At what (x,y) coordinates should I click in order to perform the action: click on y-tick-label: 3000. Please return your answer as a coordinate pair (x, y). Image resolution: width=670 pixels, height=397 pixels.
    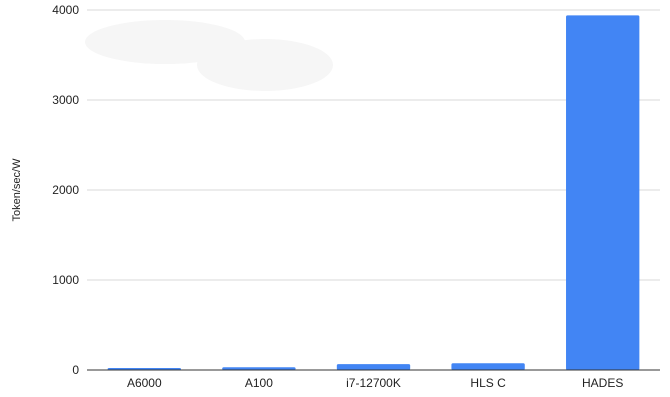
    Looking at the image, I should click on (65, 100).